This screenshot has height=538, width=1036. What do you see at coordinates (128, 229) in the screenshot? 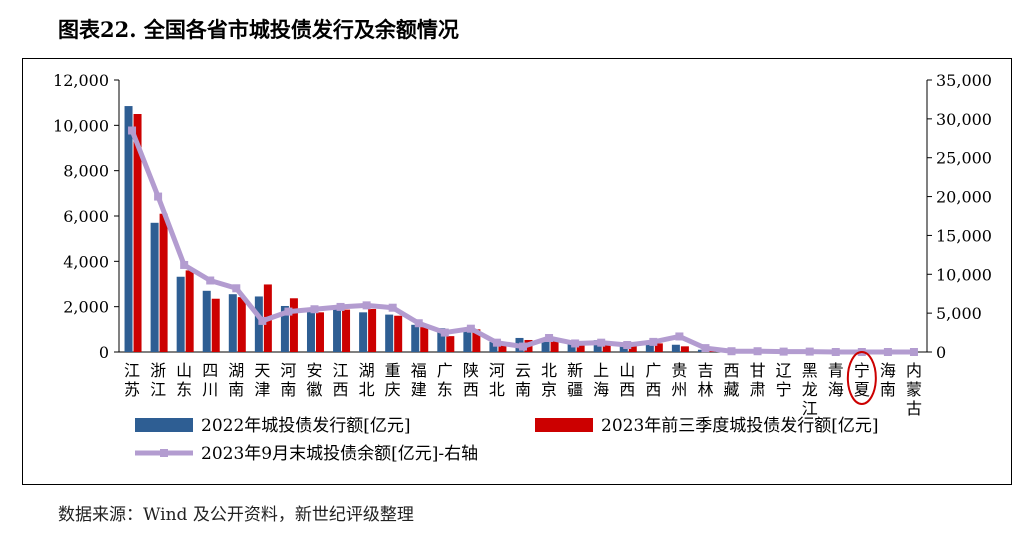
I see `bar-2022-江苏` at bounding box center [128, 229].